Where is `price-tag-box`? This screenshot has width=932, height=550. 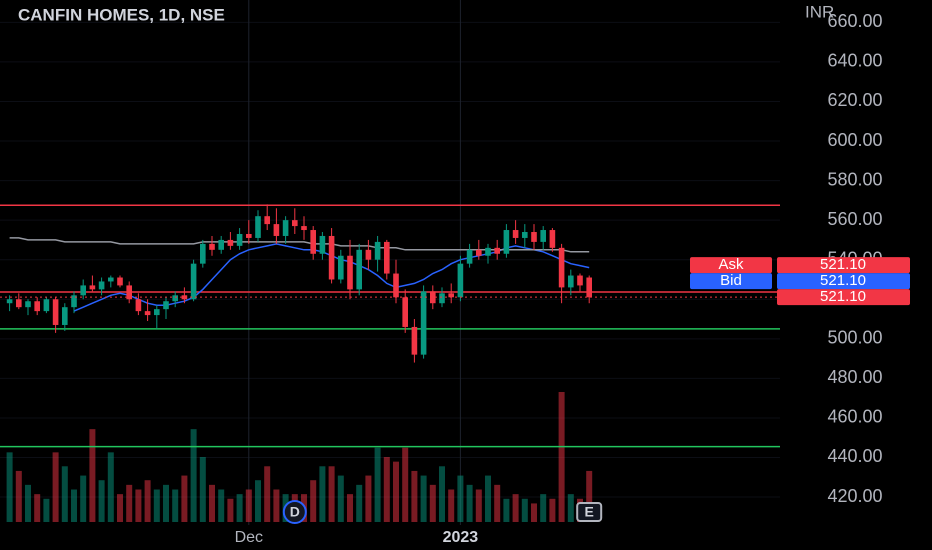 price-tag-box is located at coordinates (843, 297).